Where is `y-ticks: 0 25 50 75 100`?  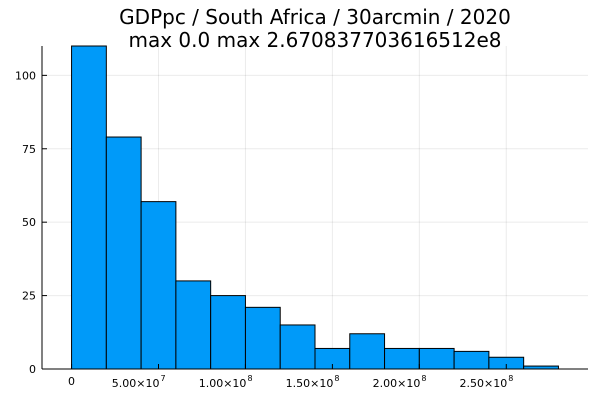
y-ticks: 0 25 50 75 100 is located at coordinates (31, 222).